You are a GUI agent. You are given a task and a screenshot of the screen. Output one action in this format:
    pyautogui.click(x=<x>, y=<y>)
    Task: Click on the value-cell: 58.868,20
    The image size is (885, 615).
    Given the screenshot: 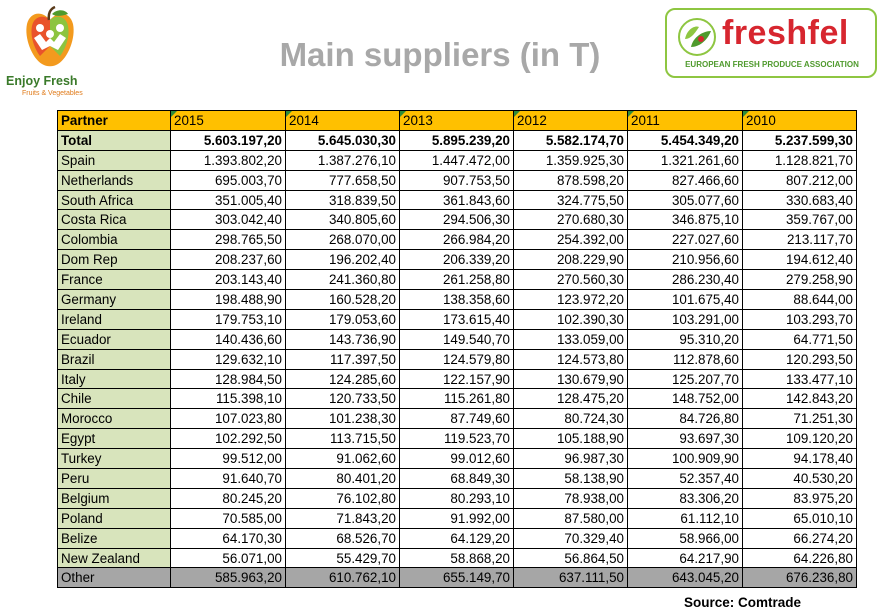 What is the action you would take?
    pyautogui.click(x=456, y=558)
    